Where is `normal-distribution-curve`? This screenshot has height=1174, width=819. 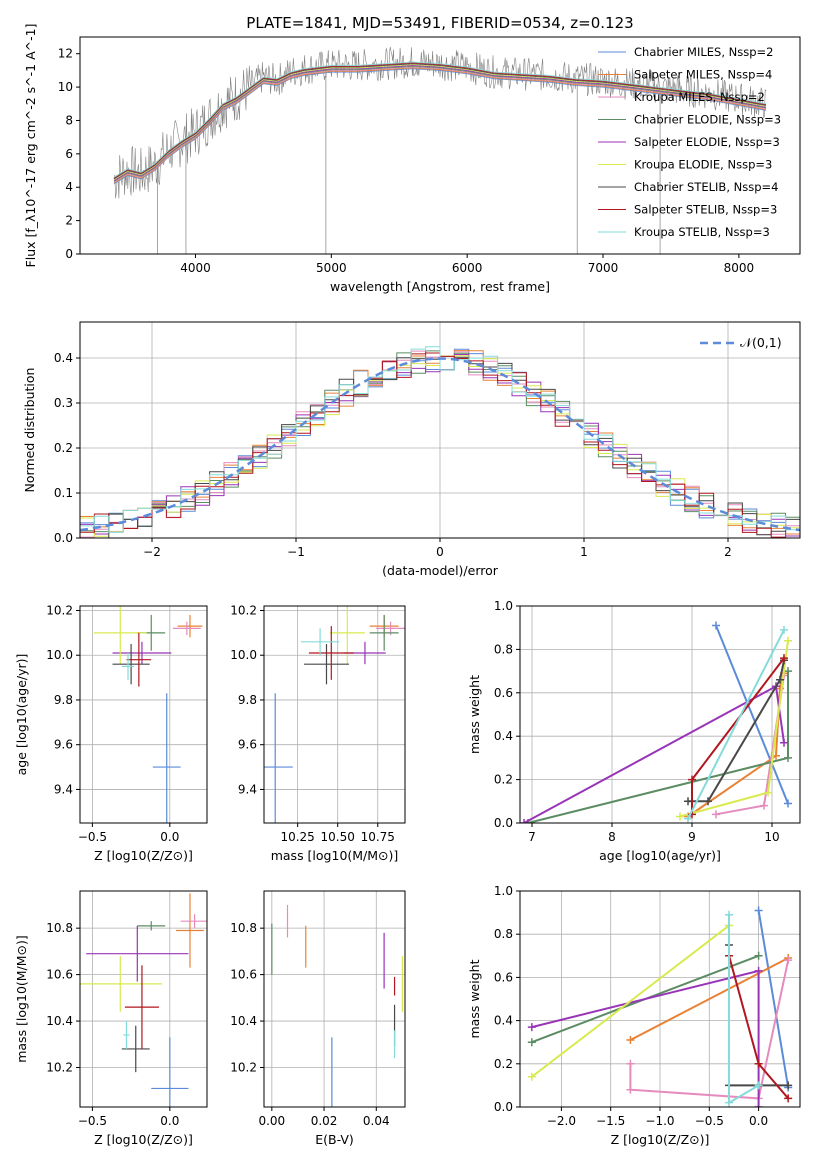 normal-distribution-curve is located at coordinates (440, 444).